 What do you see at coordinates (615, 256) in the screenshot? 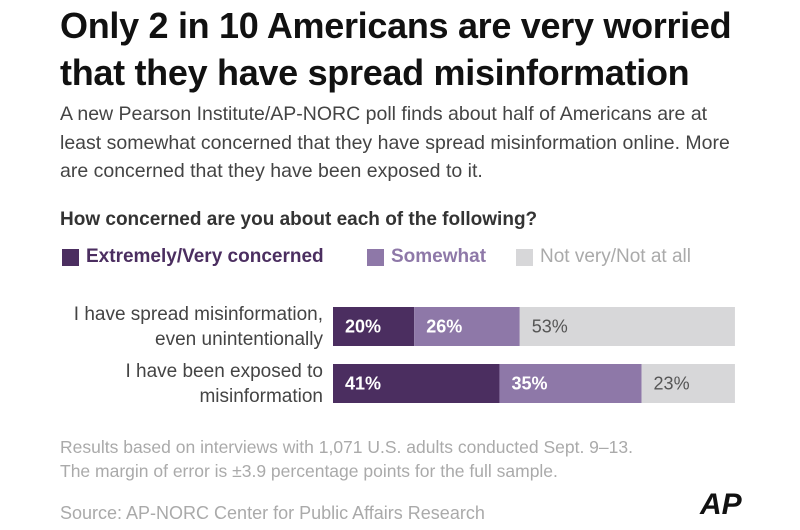
I see `legend-label: Not very/Not at all` at bounding box center [615, 256].